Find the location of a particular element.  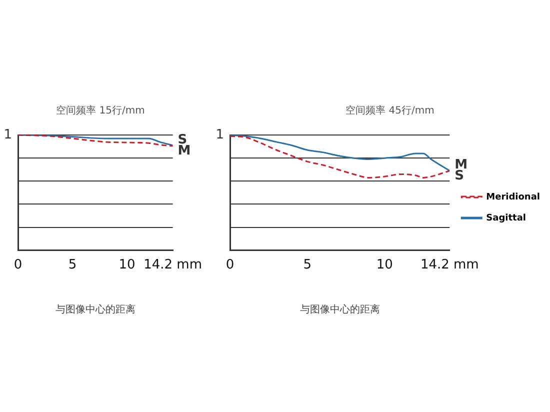

chart-title: 空间频率 45行/mm is located at coordinates (390, 110).